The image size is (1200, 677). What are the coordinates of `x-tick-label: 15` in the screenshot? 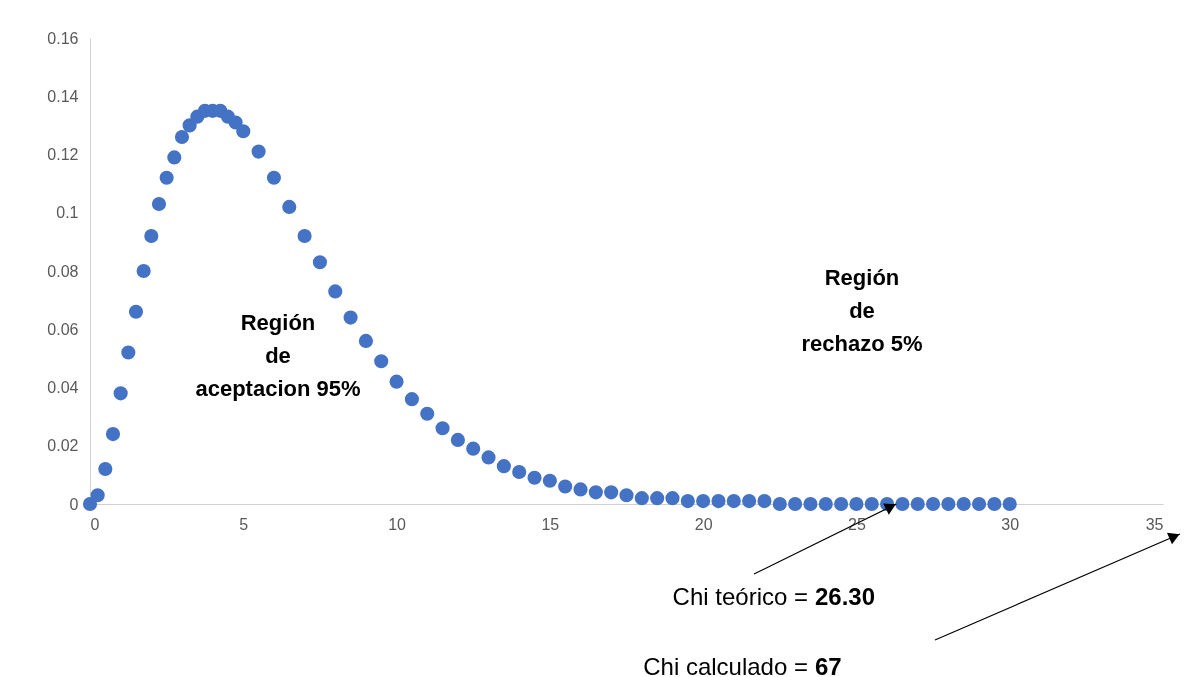 It's located at (550, 524).